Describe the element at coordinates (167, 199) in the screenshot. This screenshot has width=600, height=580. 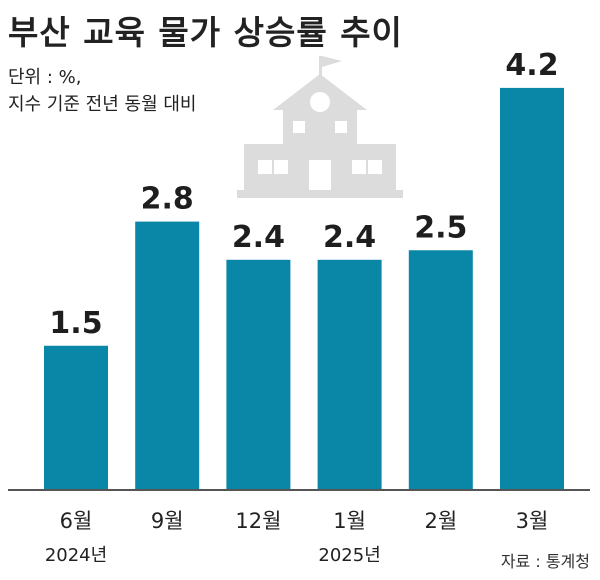
I see `value-label: 2.8` at that location.